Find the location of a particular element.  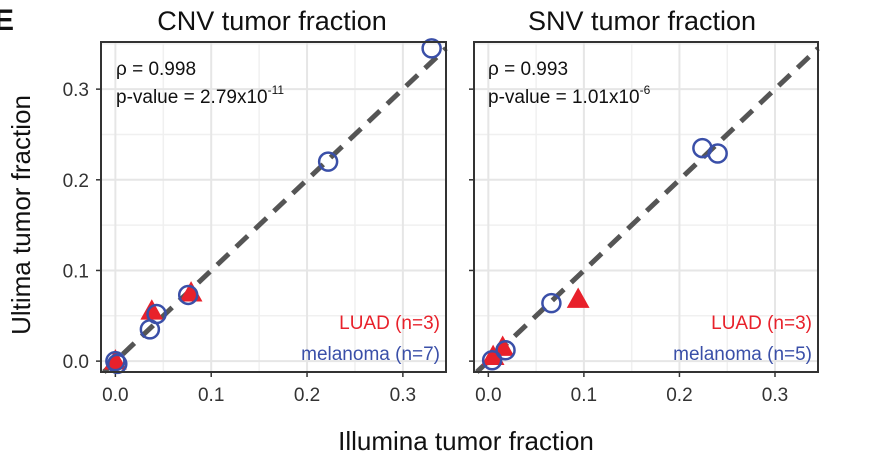

cnv-x-tick-label: 0.2 is located at coordinates (307, 395).